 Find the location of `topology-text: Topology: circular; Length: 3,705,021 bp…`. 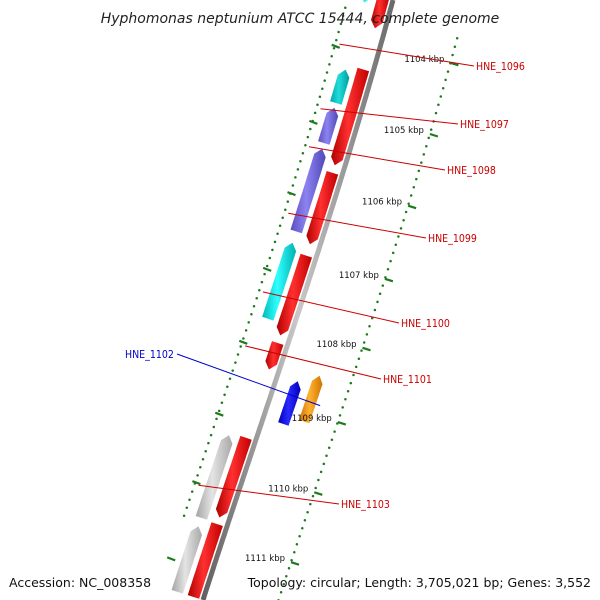

topology-text: Topology: circular; Length: 3,705,021 bp… is located at coordinates (419, 582).